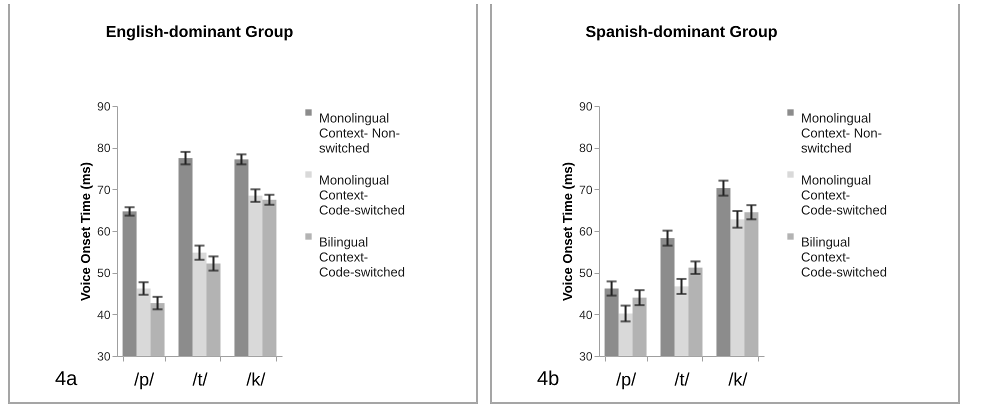 The height and width of the screenshot is (412, 991). What do you see at coordinates (548, 379) in the screenshot?
I see `text: 4b` at bounding box center [548, 379].